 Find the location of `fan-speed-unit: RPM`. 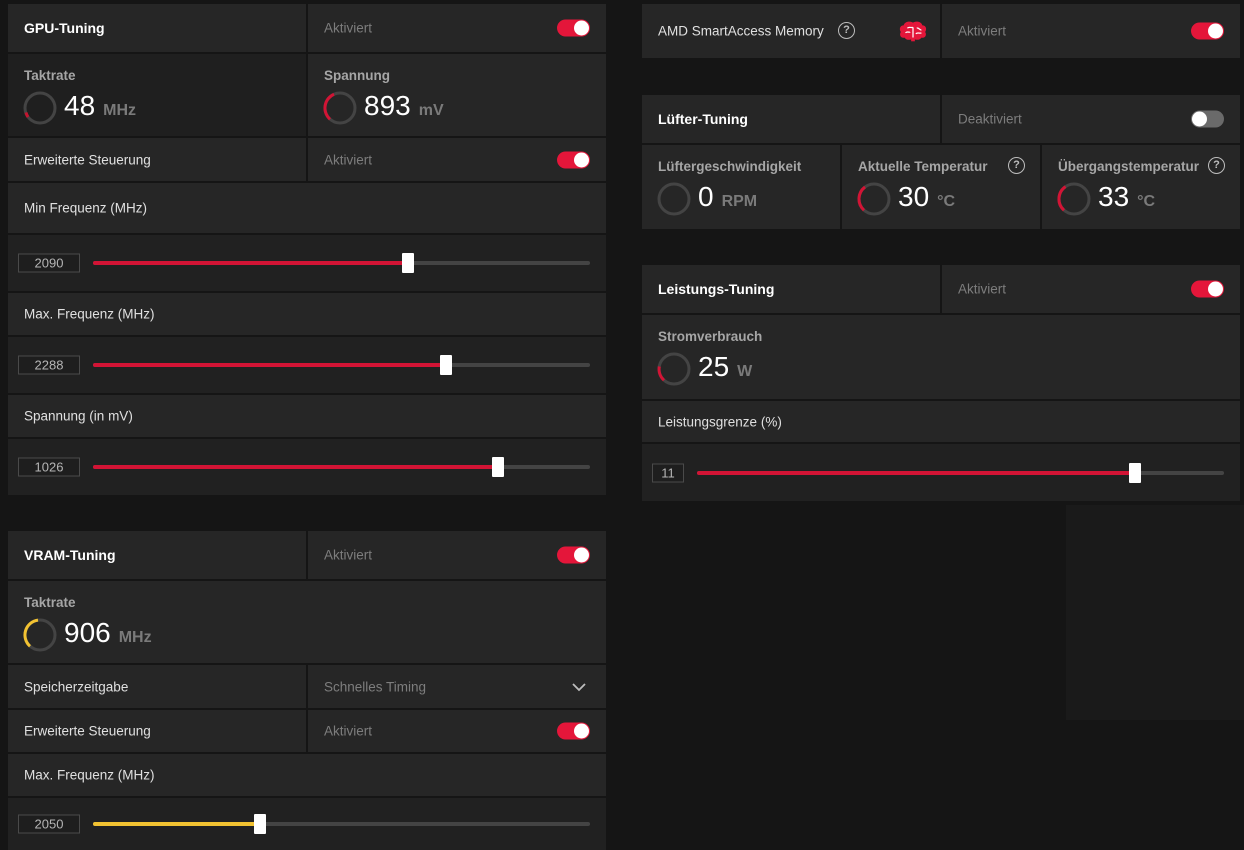

fan-speed-unit: RPM is located at coordinates (739, 201).